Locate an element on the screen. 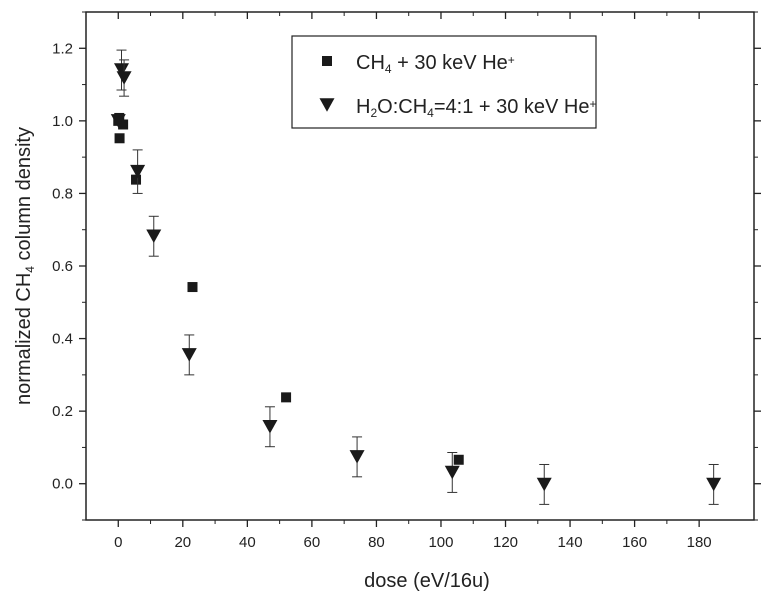  y-tick-label: 0.4 is located at coordinates (62, 339).